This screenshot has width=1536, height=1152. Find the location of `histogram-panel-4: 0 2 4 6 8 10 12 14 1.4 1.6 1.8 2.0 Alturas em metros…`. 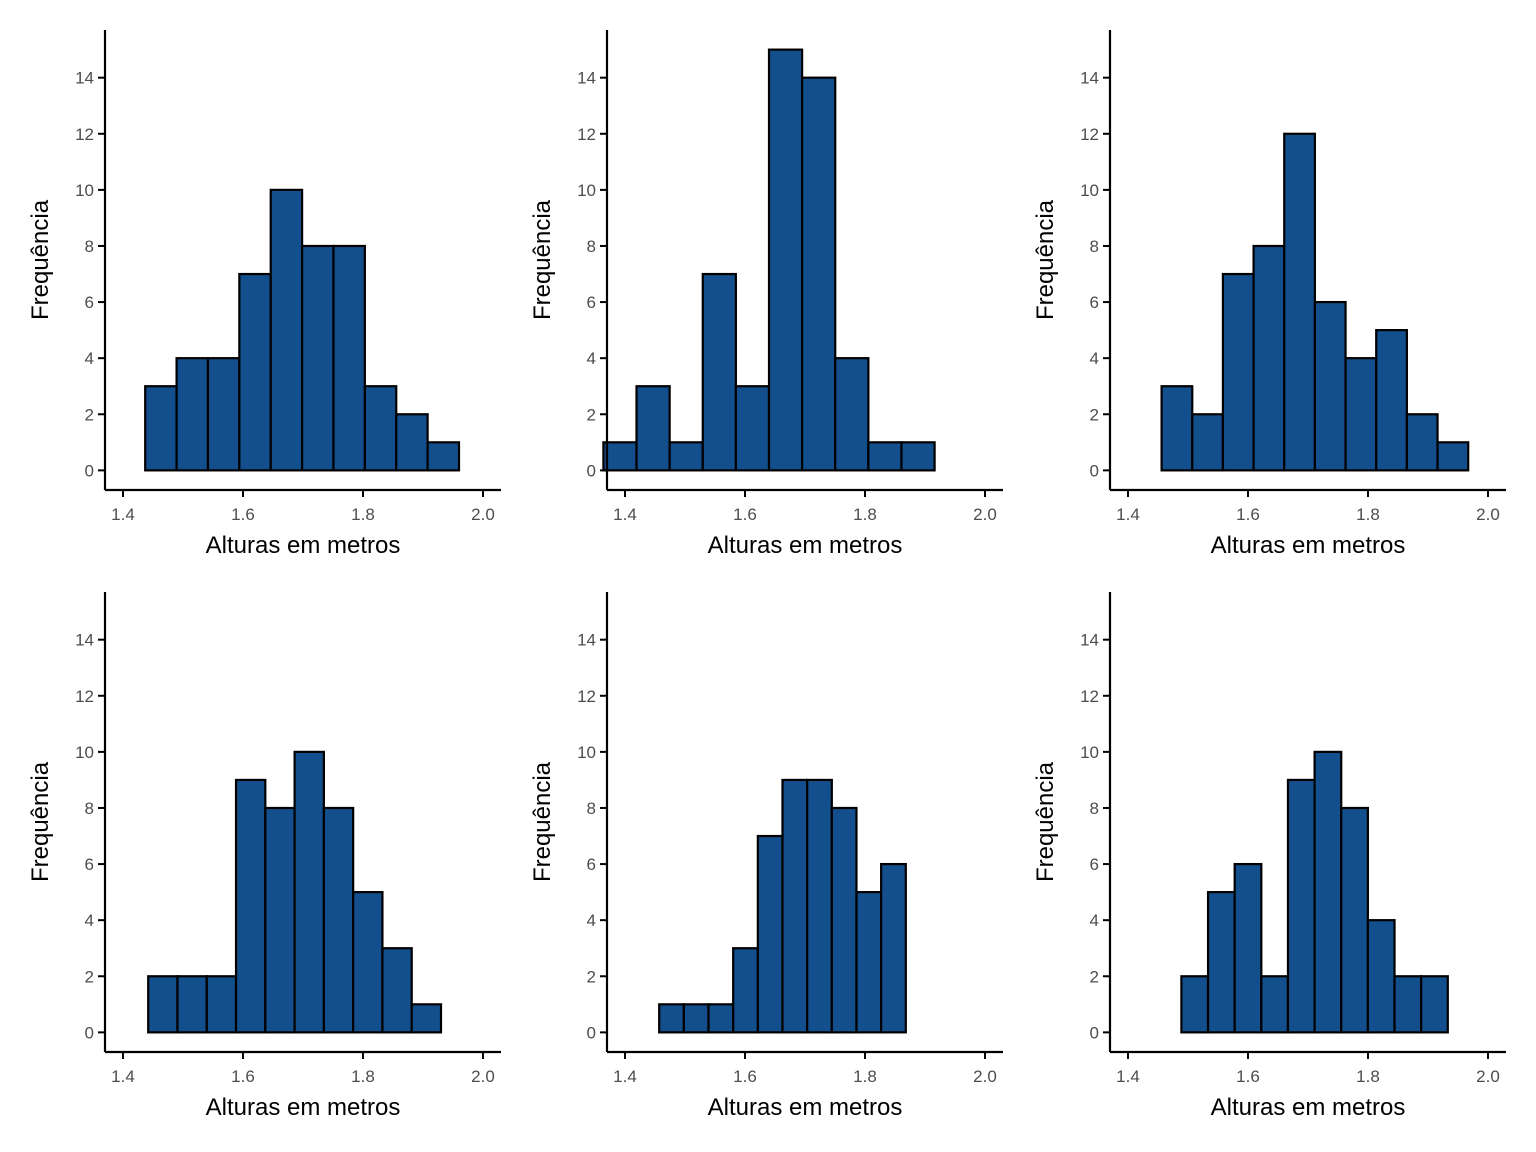

histogram-panel-4: 0 2 4 6 8 10 12 14 1.4 1.6 1.8 2.0 Alturas em metros… is located at coordinates (264, 856).